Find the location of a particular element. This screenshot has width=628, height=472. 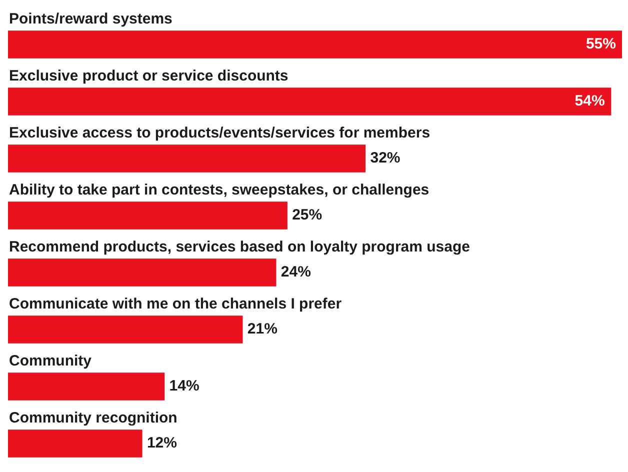

y-tick-label: Recommend products, services based on loyalty program usage is located at coordinates (239, 247).